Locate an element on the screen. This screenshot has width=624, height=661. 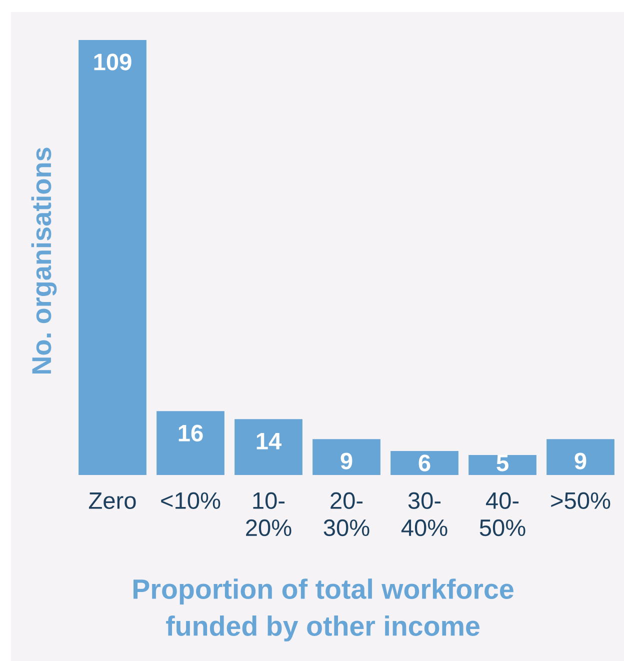
y-axis-title: No. organisations is located at coordinates (44, 261).